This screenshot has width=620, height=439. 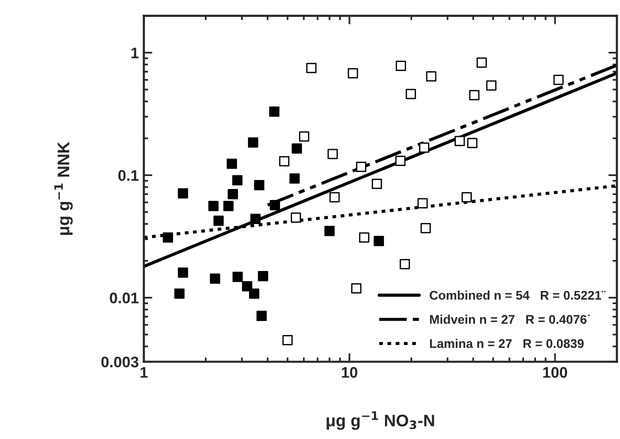 I want to click on y-tick-label: 1, so click(x=135, y=53).